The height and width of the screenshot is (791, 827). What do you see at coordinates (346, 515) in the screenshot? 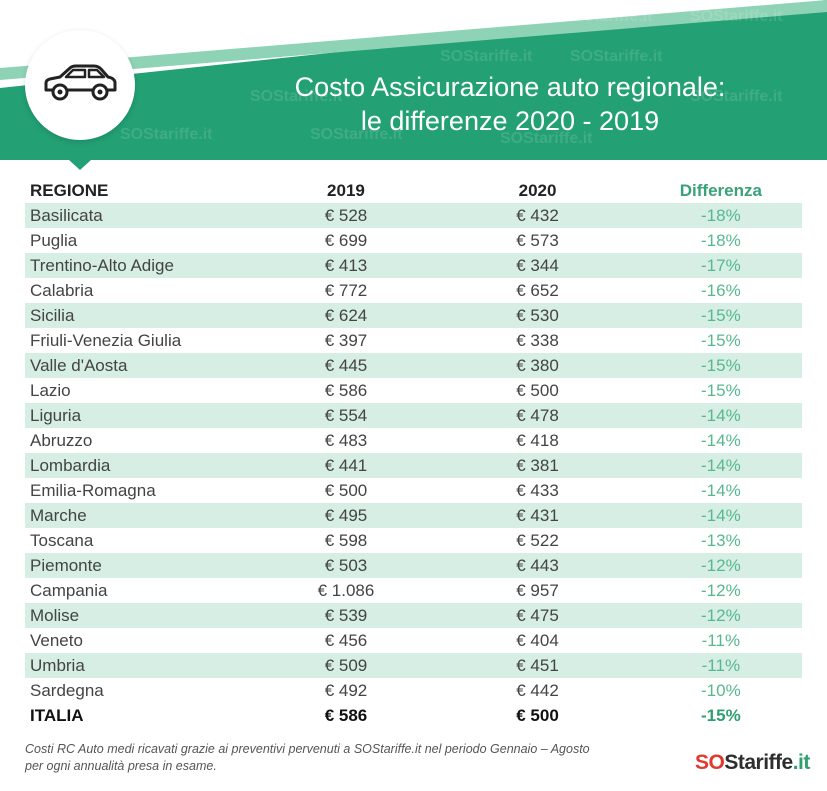
I see `cell-2019: € 495` at bounding box center [346, 515].